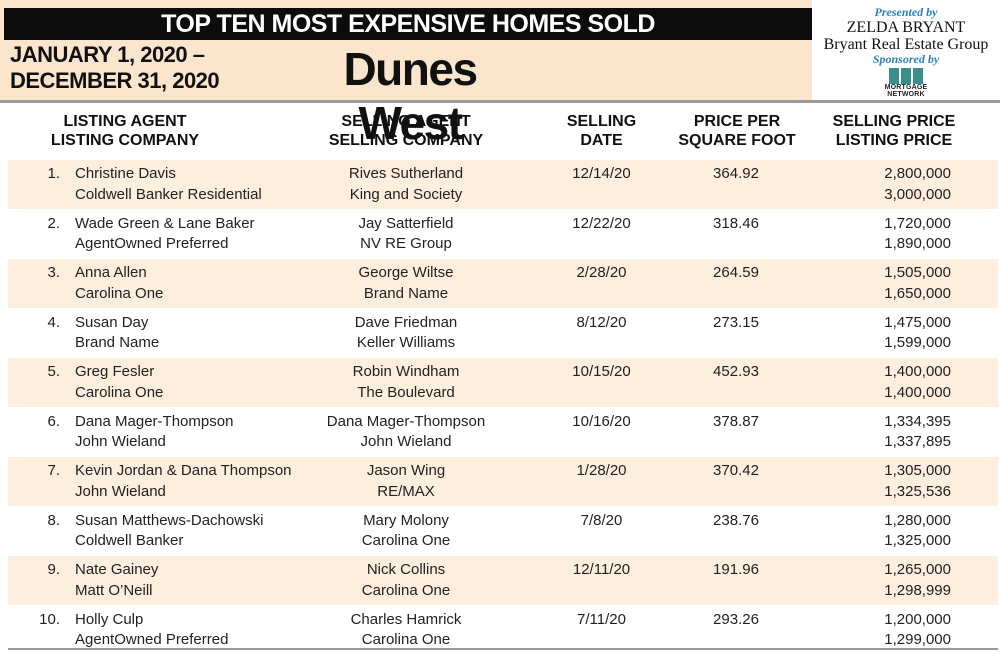 The height and width of the screenshot is (655, 1000). What do you see at coordinates (154, 422) in the screenshot?
I see `listing-agent: Dana Mager-Thompson` at bounding box center [154, 422].